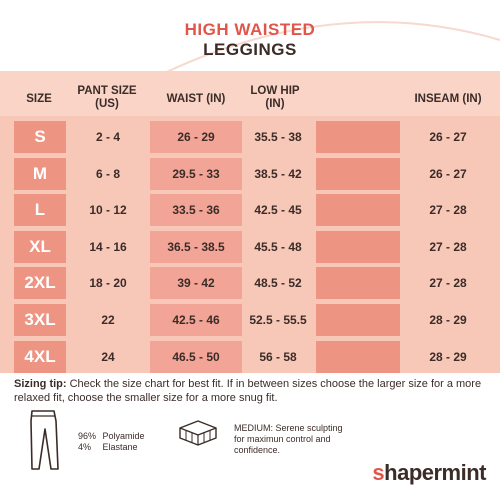 The height and width of the screenshot is (500, 500). What do you see at coordinates (196, 173) in the screenshot?
I see `cell-waist: 29.5 - 33` at bounding box center [196, 173].